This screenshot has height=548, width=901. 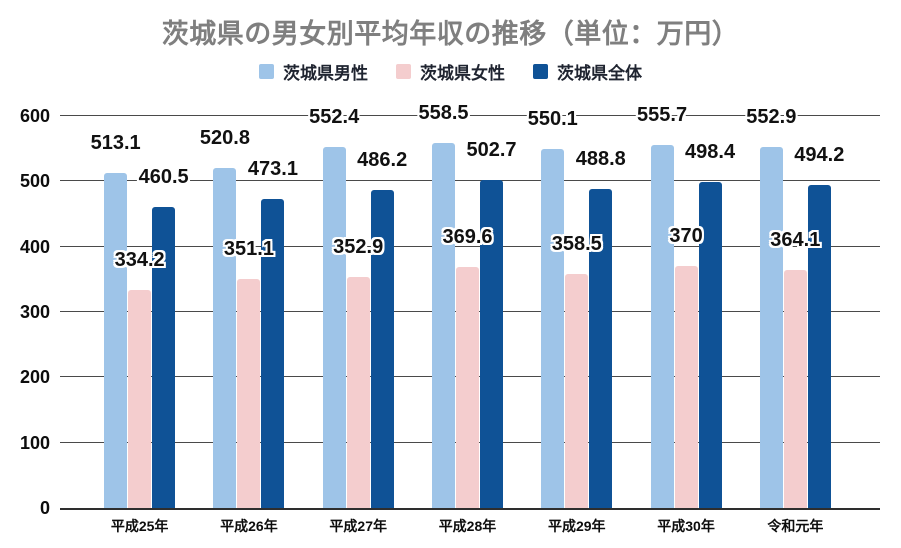 I want to click on x-axis-label-2: 平成26年, so click(x=249, y=526).